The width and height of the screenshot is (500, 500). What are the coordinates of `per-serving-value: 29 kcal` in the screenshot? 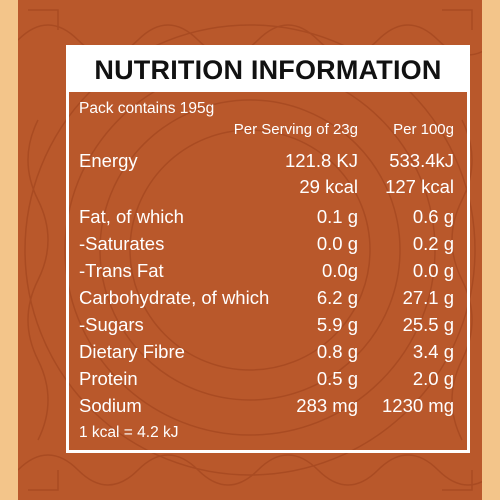 It's located at (328, 186).